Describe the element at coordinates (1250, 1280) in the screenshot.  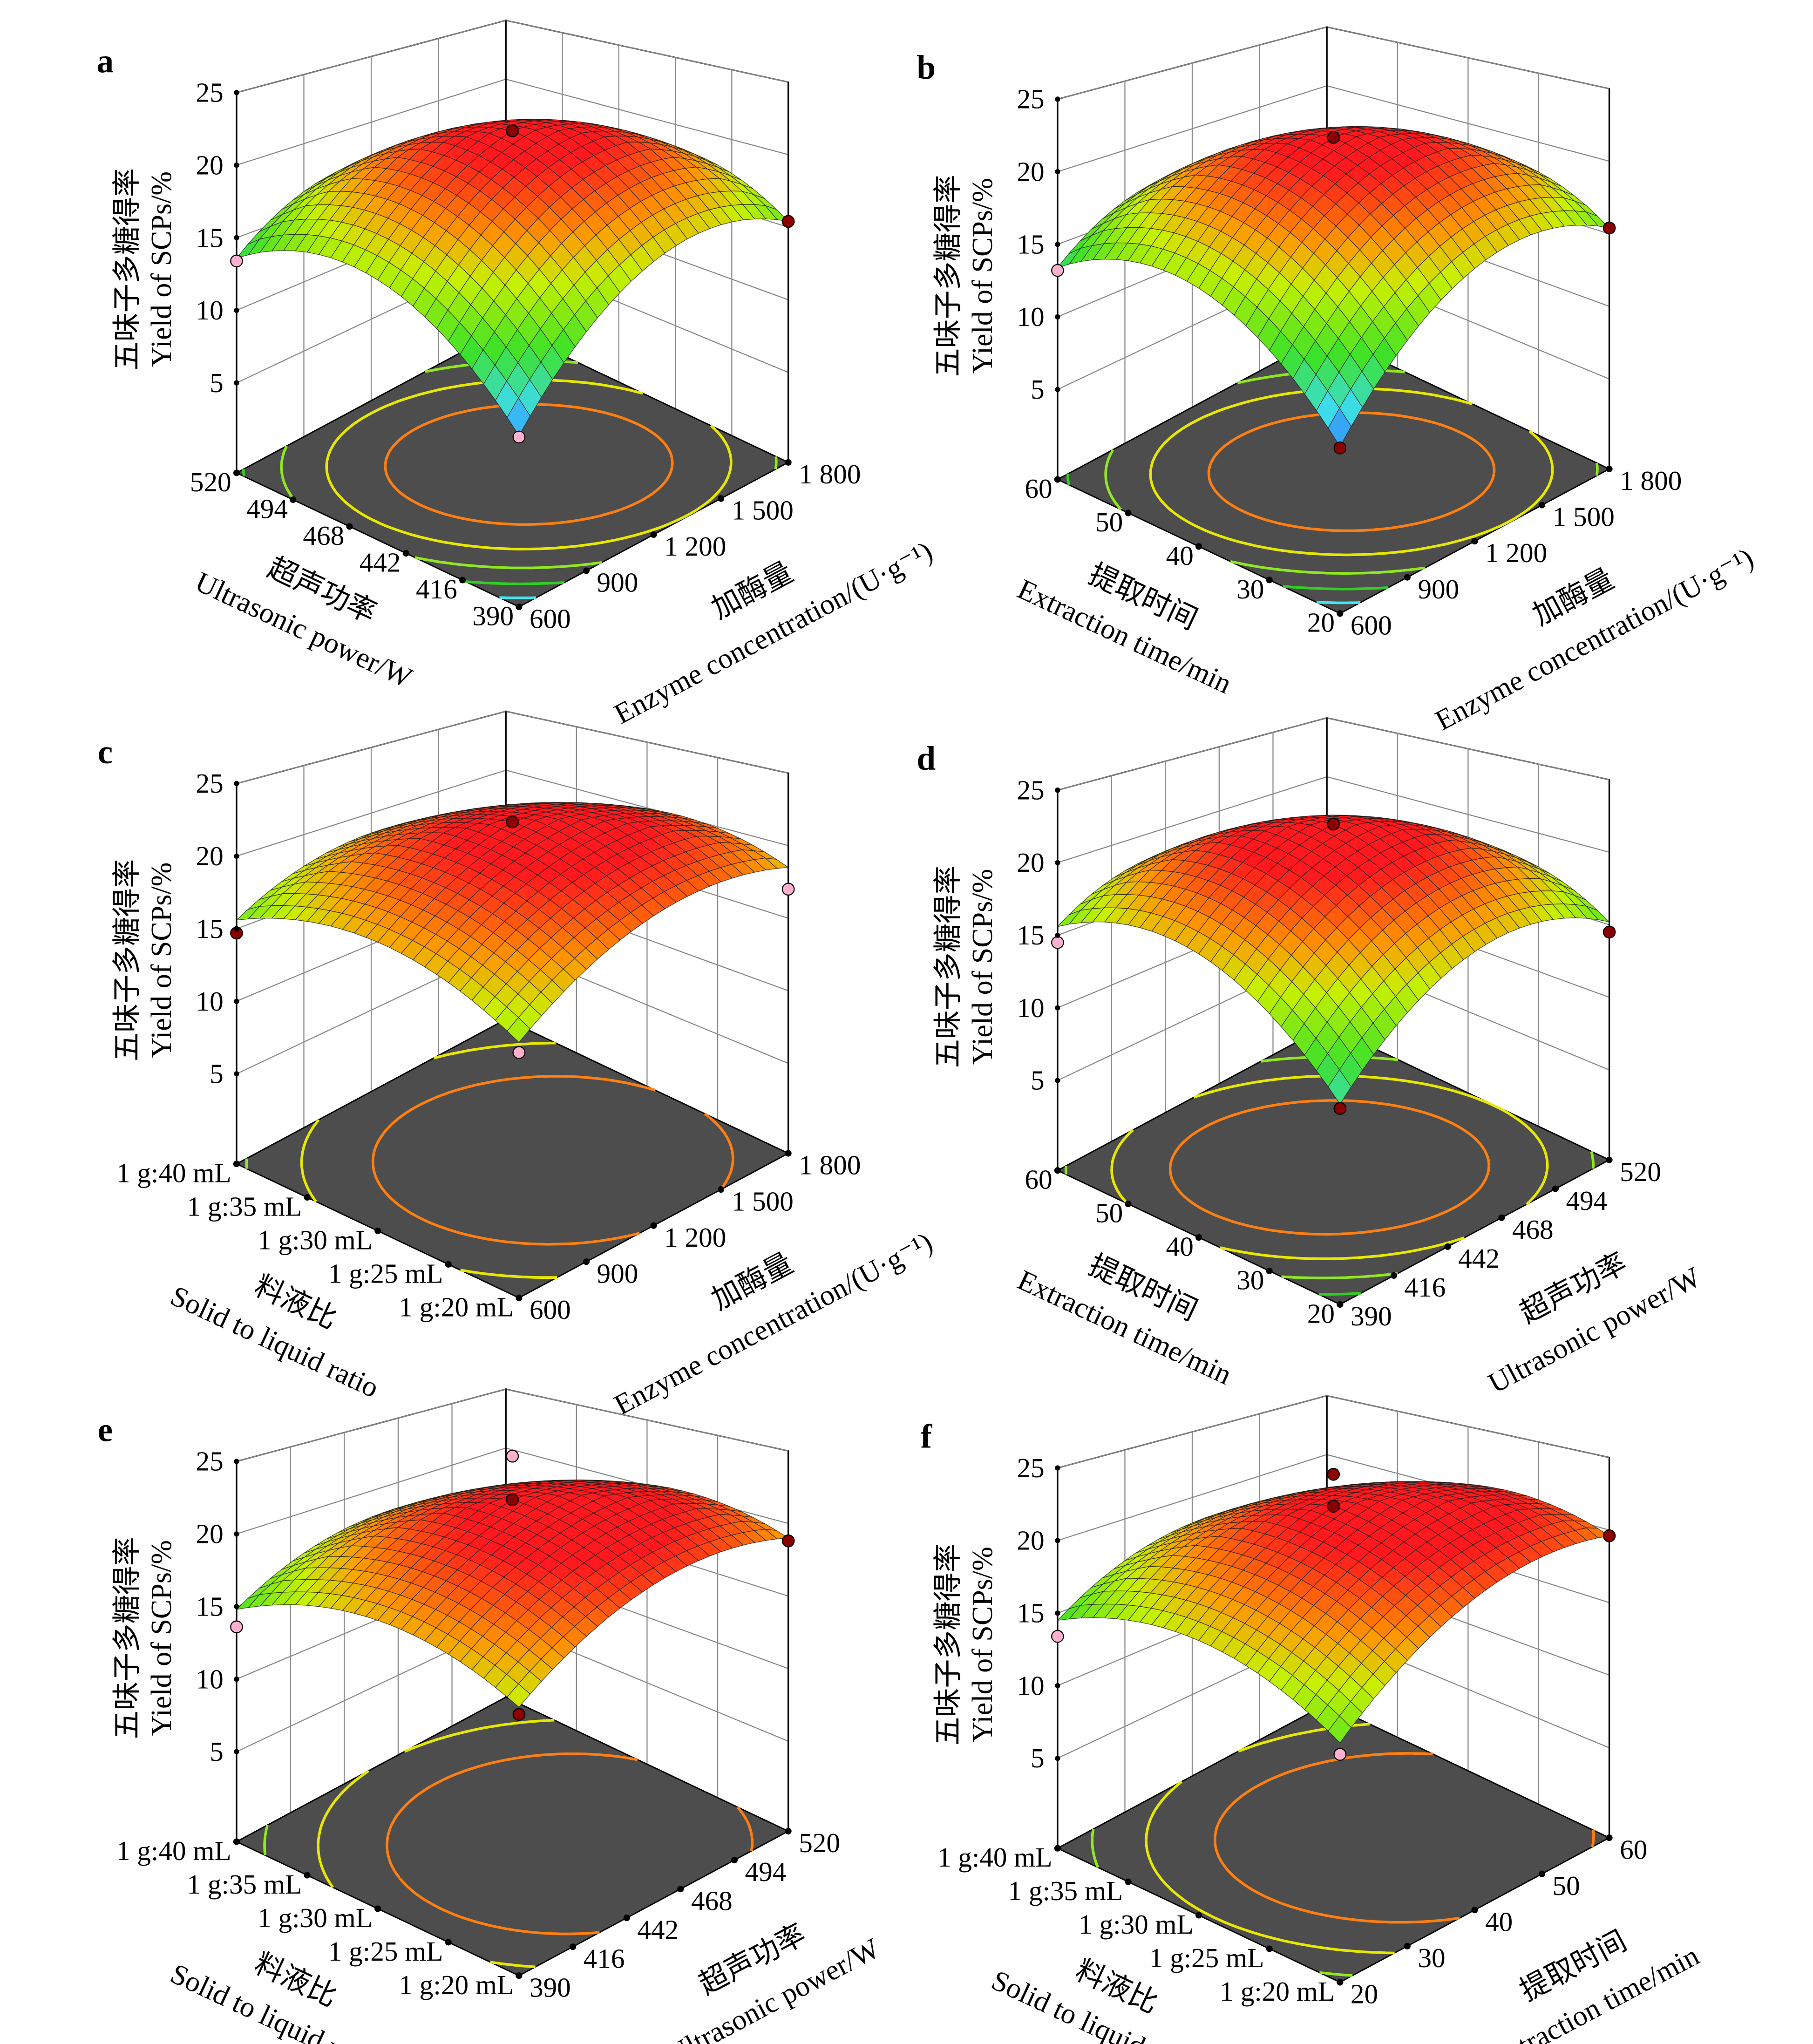
I see `x1-tick-label: 30` at that location.